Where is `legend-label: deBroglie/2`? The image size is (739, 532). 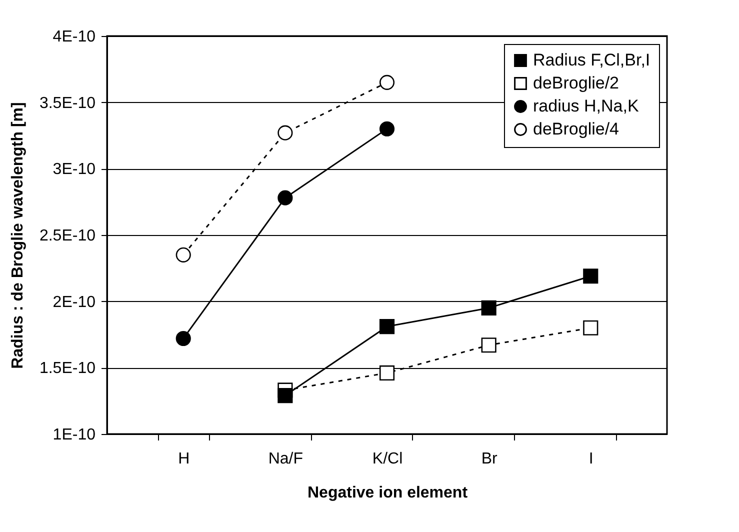 legend-label: deBroglie/2 is located at coordinates (576, 83).